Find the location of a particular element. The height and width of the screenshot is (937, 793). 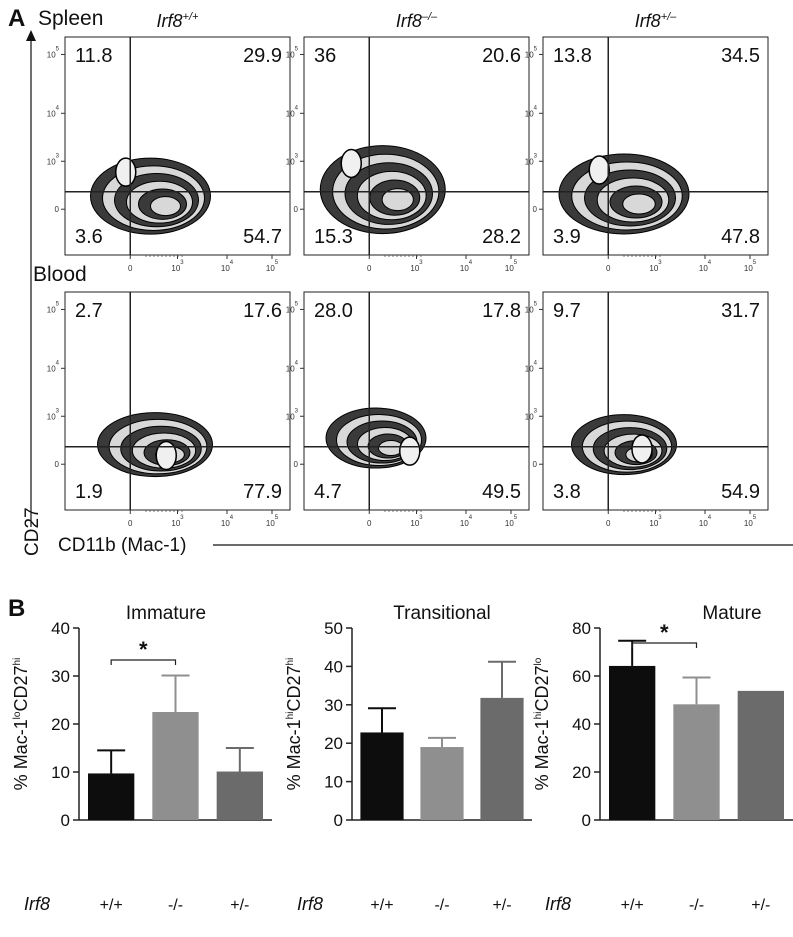

y-label-part: CD27 is located at coordinates (21, 688).